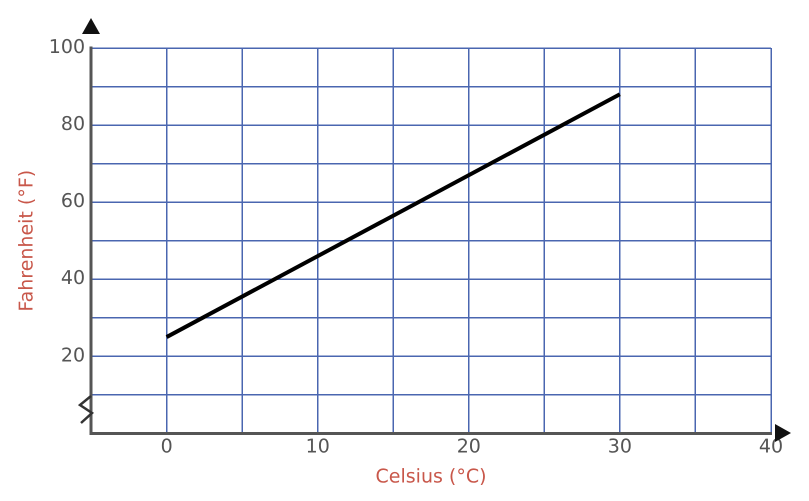  Describe the element at coordinates (73, 355) in the screenshot. I see `y-tick-label: 20` at that location.